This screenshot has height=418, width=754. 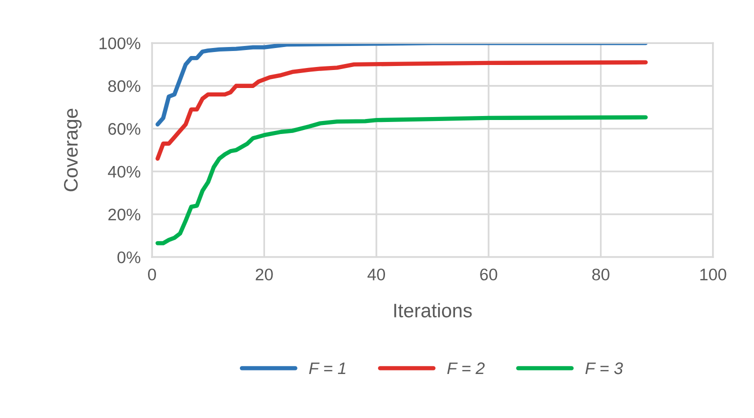 I want to click on legend-label: F = 2, so click(x=466, y=368).